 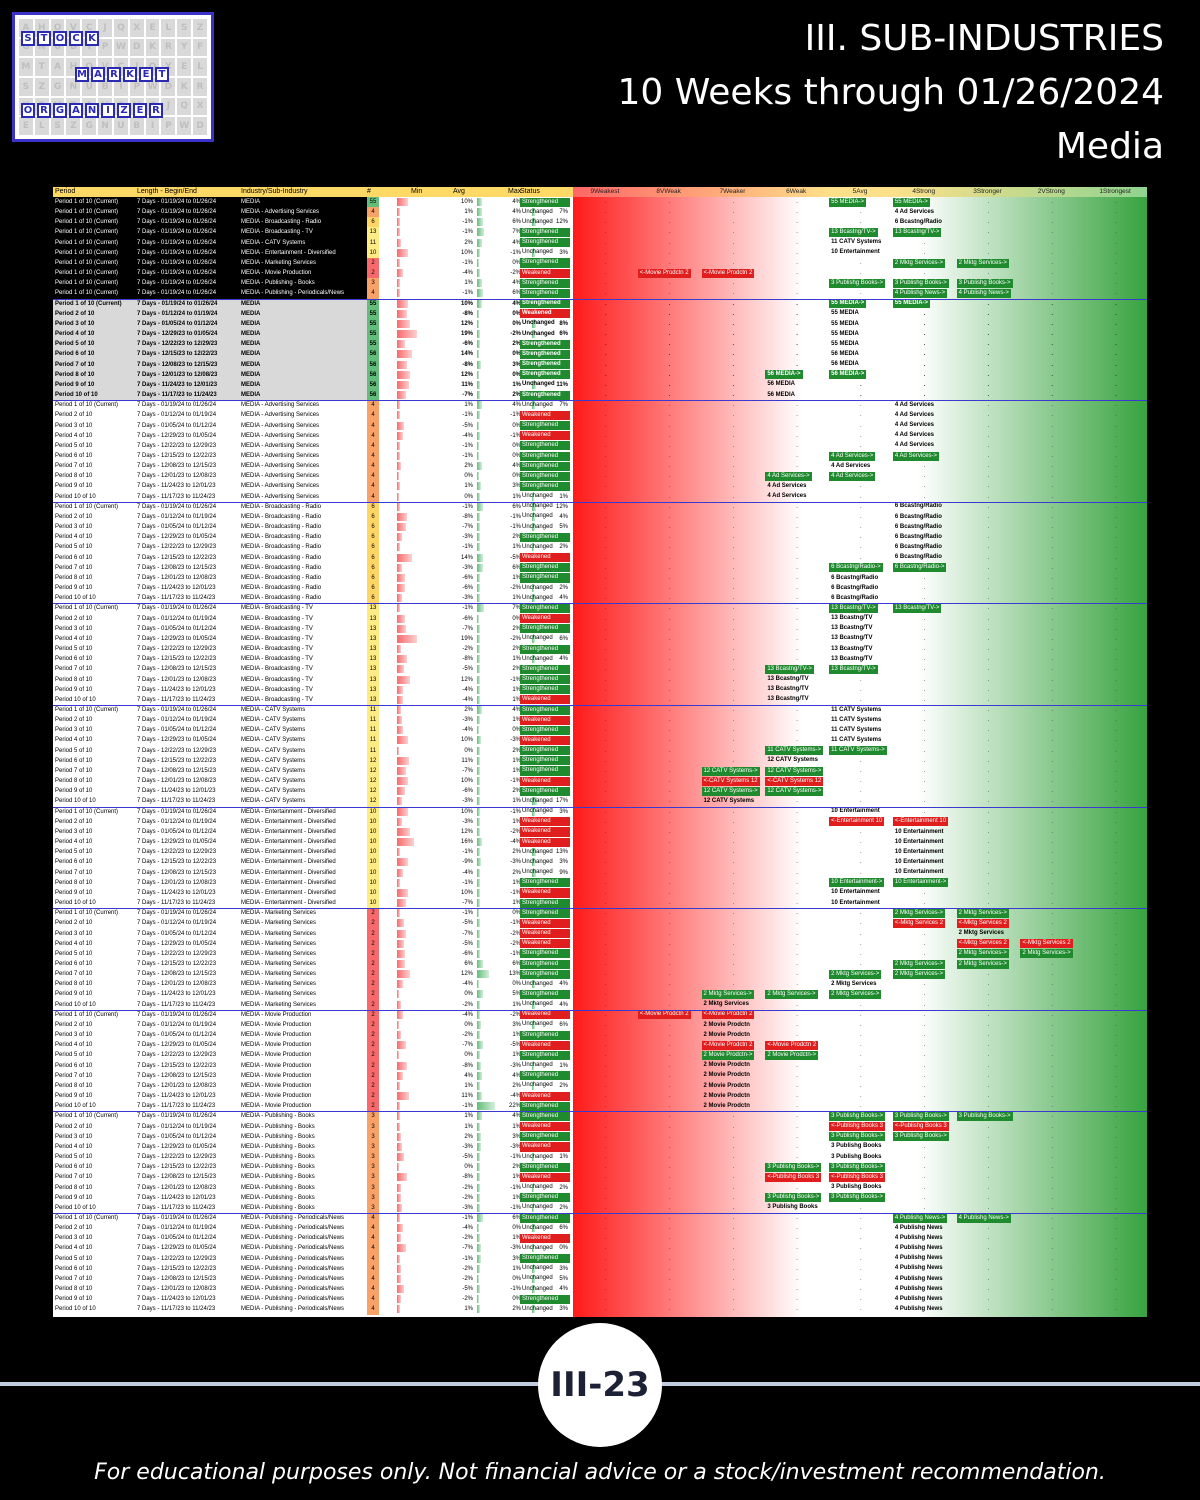 I want to click on column-header: Avg, so click(x=459, y=191).